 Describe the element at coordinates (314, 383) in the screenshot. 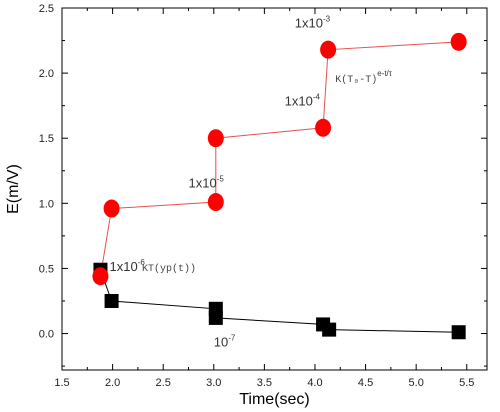

I see `x-tick-label: 4.0` at that location.